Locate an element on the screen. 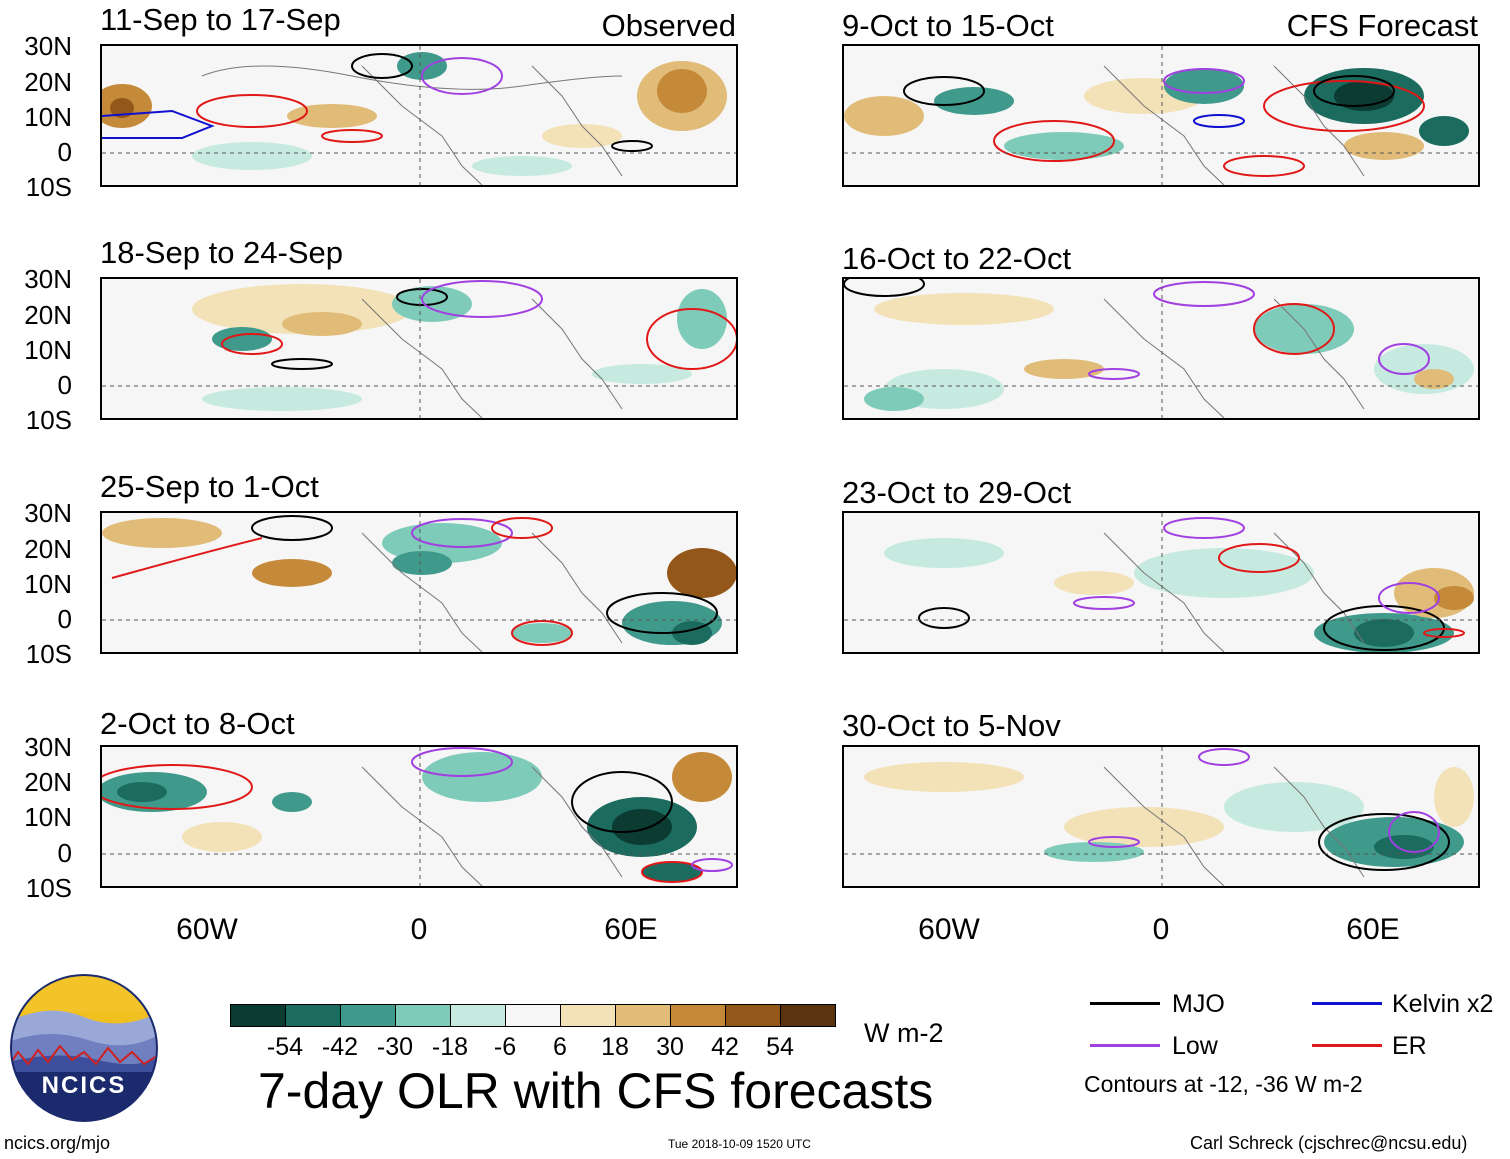 Image resolution: width=1510 pixels, height=1159 pixels. colorbar-tick-label: -30 is located at coordinates (395, 1047).